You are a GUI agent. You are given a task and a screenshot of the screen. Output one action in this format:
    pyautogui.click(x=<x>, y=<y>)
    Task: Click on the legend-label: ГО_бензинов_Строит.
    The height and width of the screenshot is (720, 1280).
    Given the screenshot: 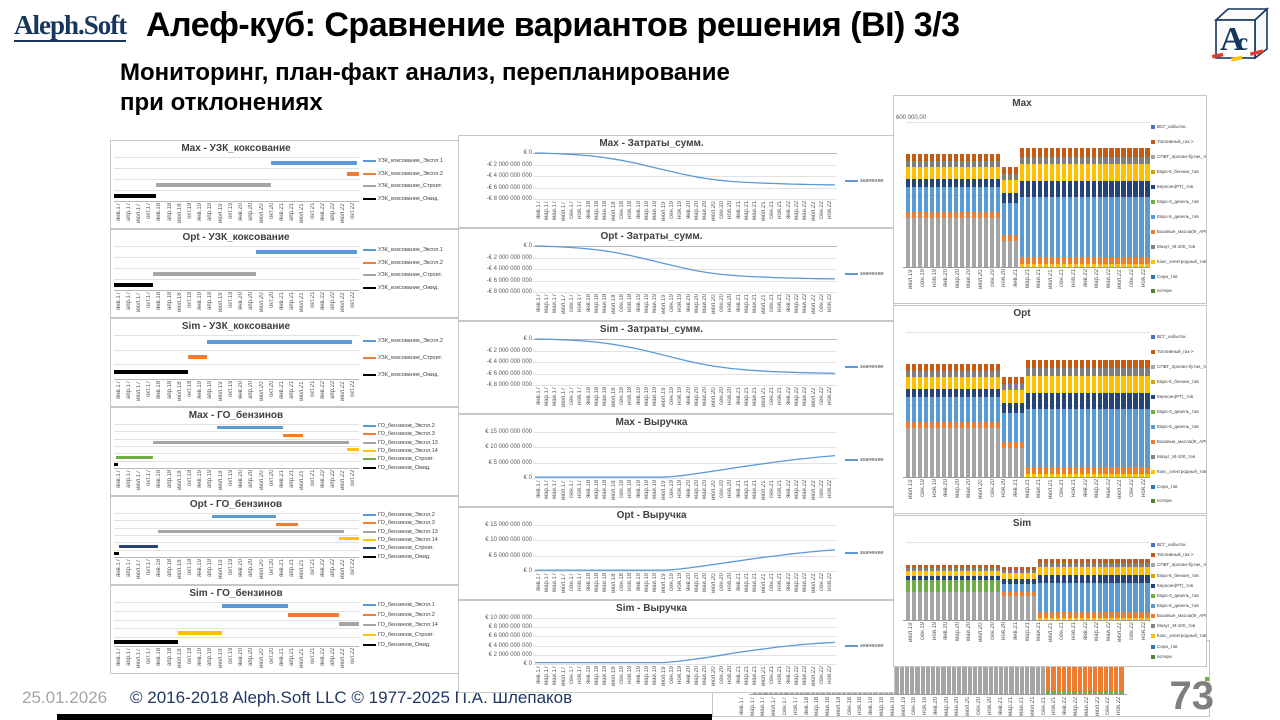 What is the action you would take?
    pyautogui.click(x=406, y=548)
    